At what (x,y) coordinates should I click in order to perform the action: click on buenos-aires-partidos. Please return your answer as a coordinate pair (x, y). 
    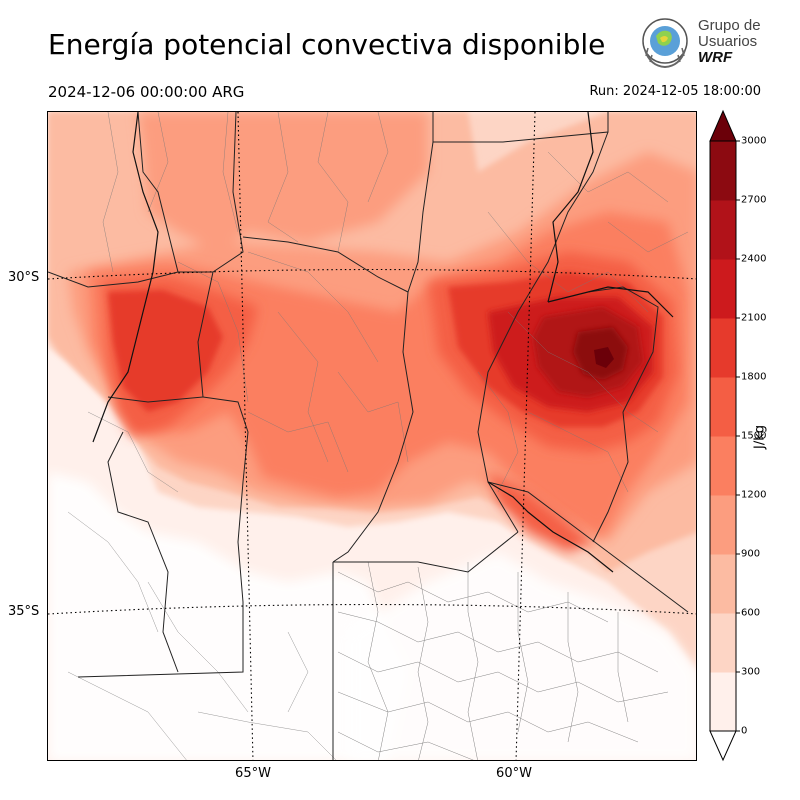
    Looking at the image, I should click on (503, 660).